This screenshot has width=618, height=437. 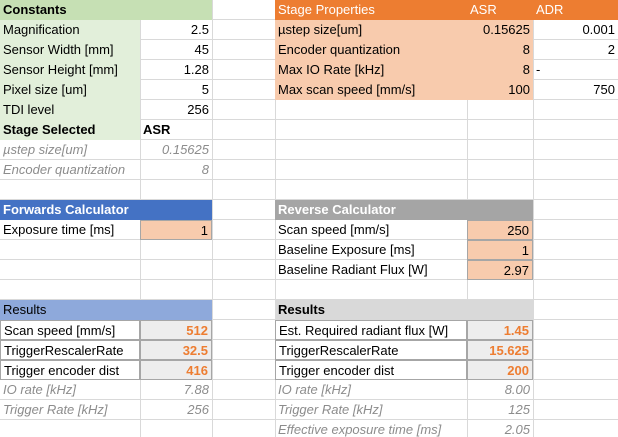 What do you see at coordinates (70, 70) in the screenshot?
I see `label: Sensor Height [mm]` at bounding box center [70, 70].